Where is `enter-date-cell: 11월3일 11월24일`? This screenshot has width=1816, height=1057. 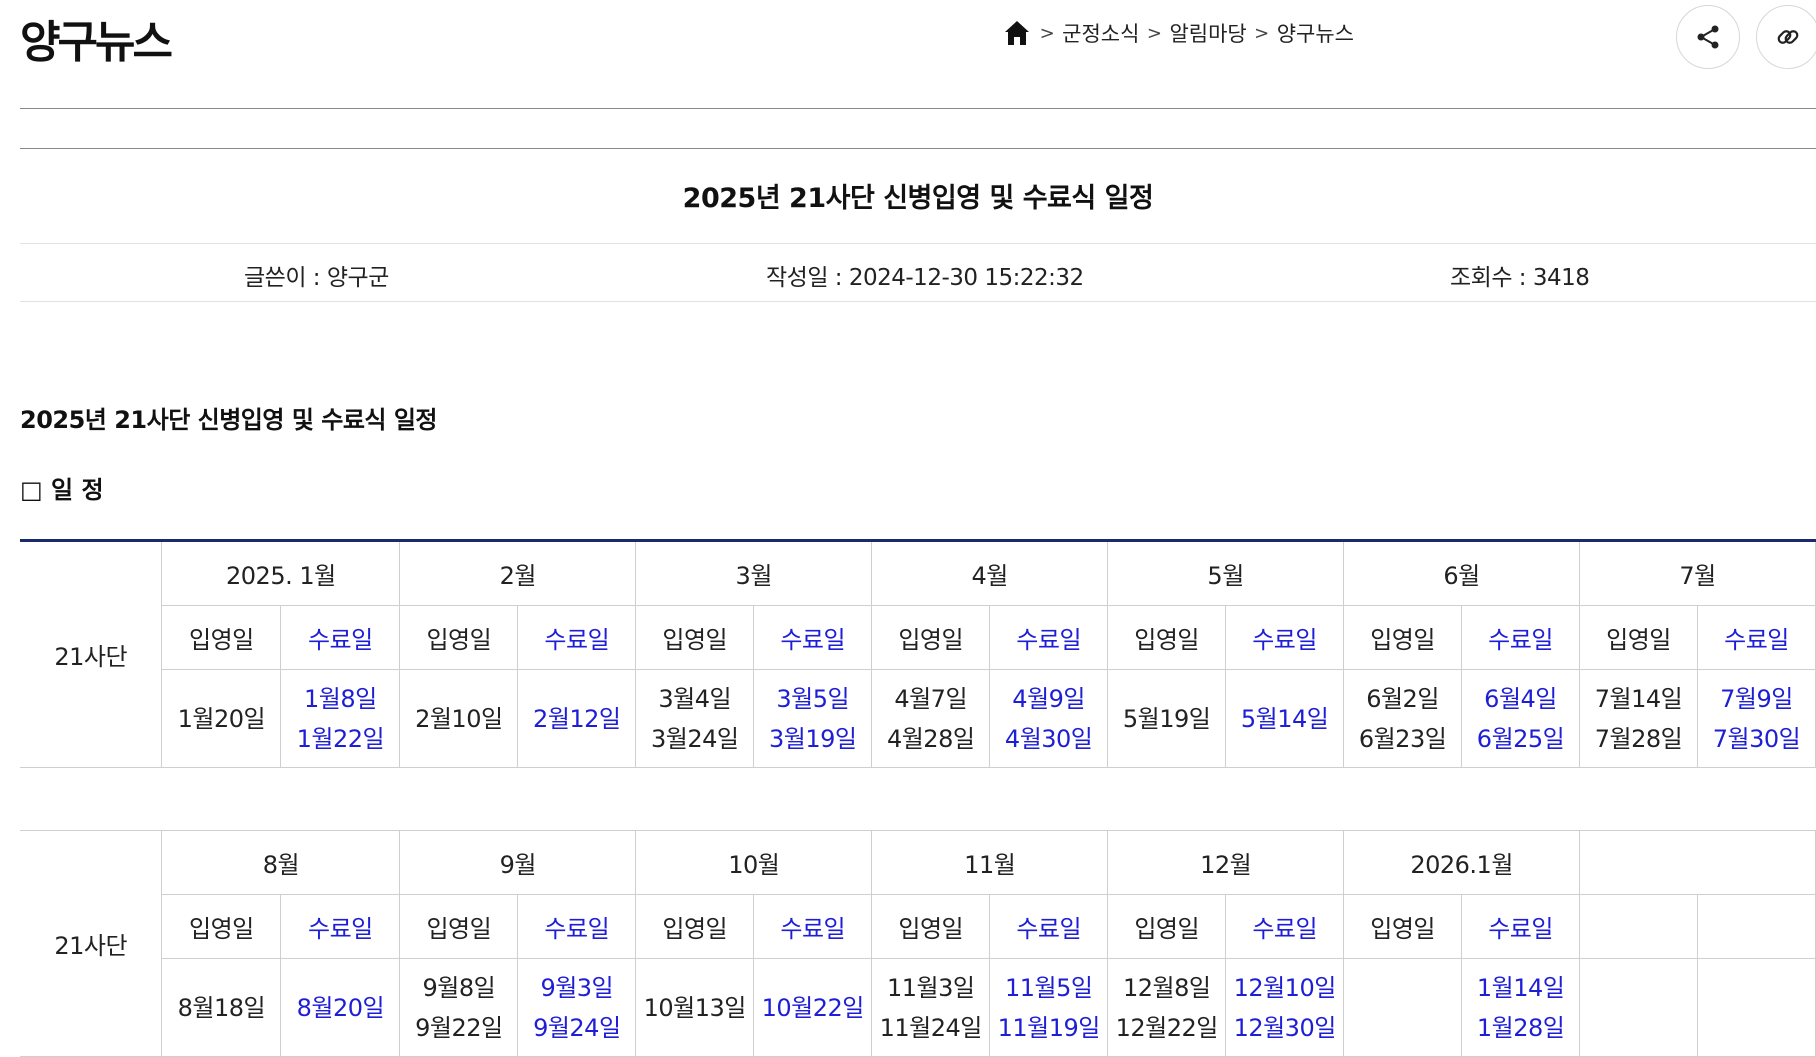
enter-date-cell: 11월3일 11월24일 is located at coordinates (931, 1007).